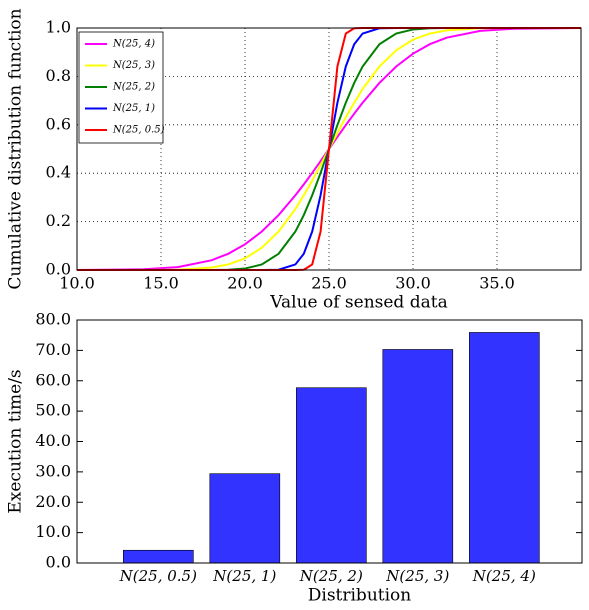 Image resolution: width=589 pixels, height=610 pixels. I want to click on x-tick-label: N(25, 3), so click(417, 576).